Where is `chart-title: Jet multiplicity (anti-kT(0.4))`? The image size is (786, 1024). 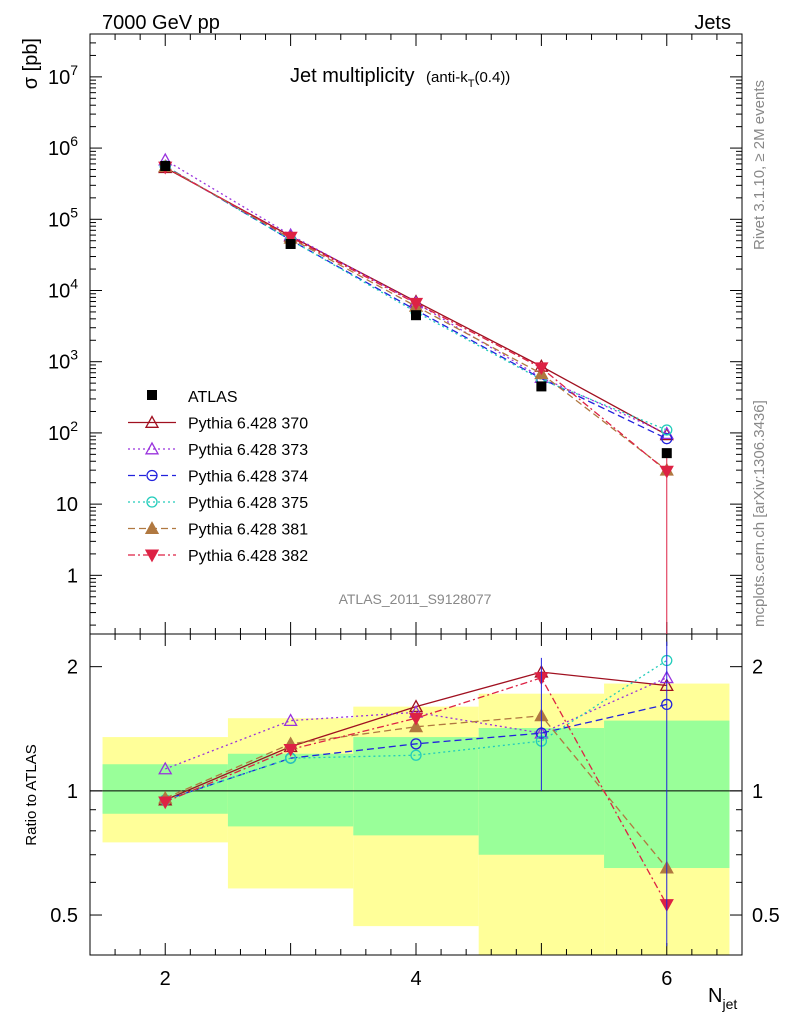 chart-title: Jet multiplicity (anti-kT(0.4)) is located at coordinates (400, 77).